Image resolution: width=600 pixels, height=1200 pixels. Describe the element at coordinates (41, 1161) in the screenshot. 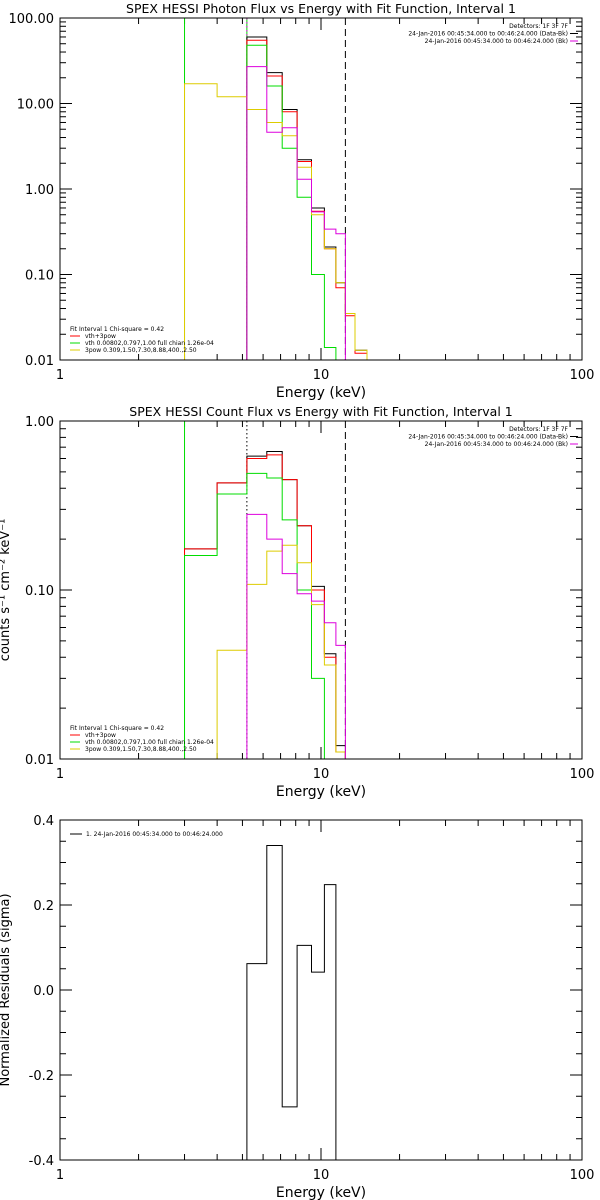

I see `y-tick-label: -0.4` at that location.